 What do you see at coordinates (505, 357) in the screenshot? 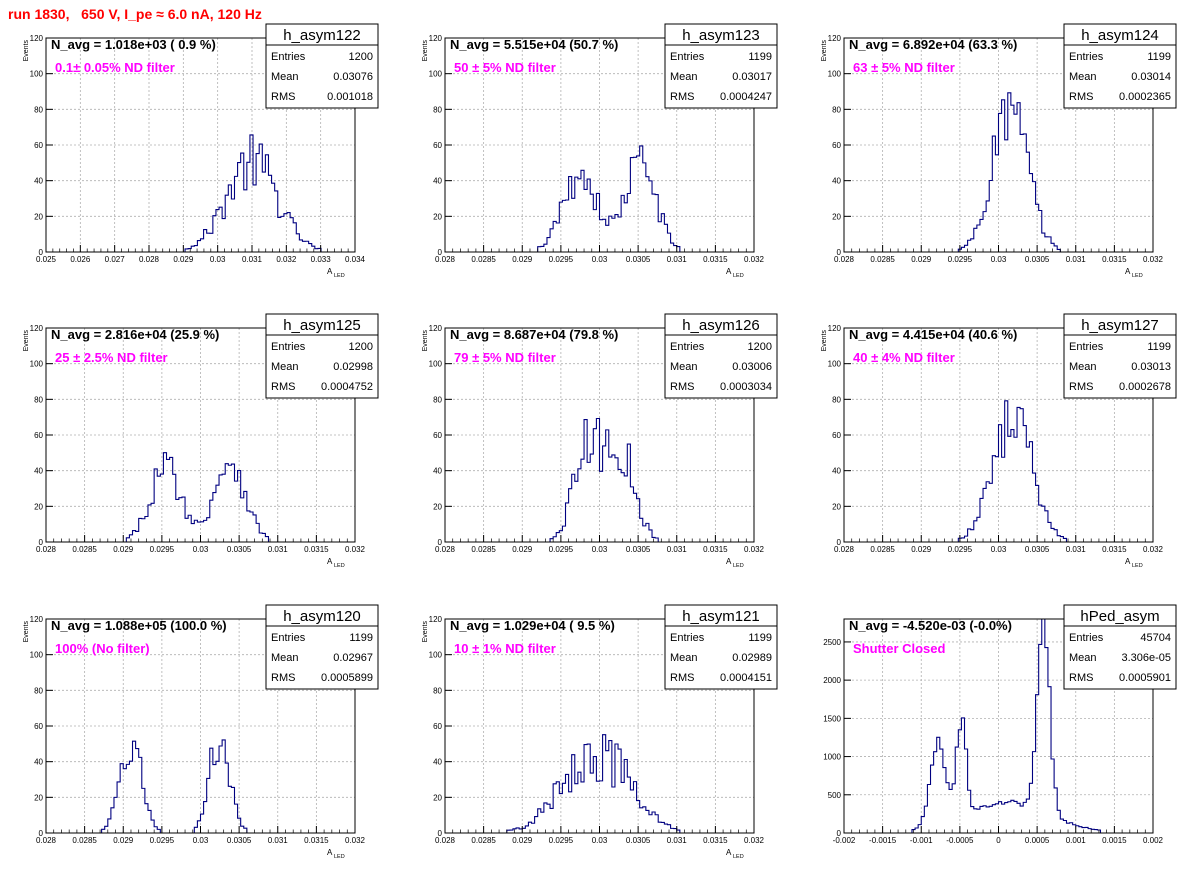
I see `filter-label: 79 ± 5% ND filter` at bounding box center [505, 357].